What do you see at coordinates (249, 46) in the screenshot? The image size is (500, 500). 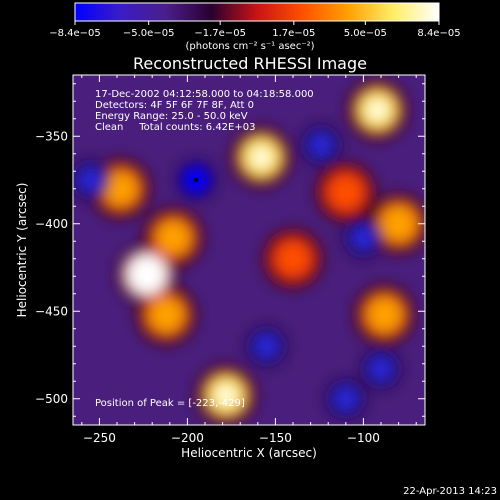 I see `colorbar-units-label: (photons cm⁻² s⁻¹ asec⁻²)` at bounding box center [249, 46].